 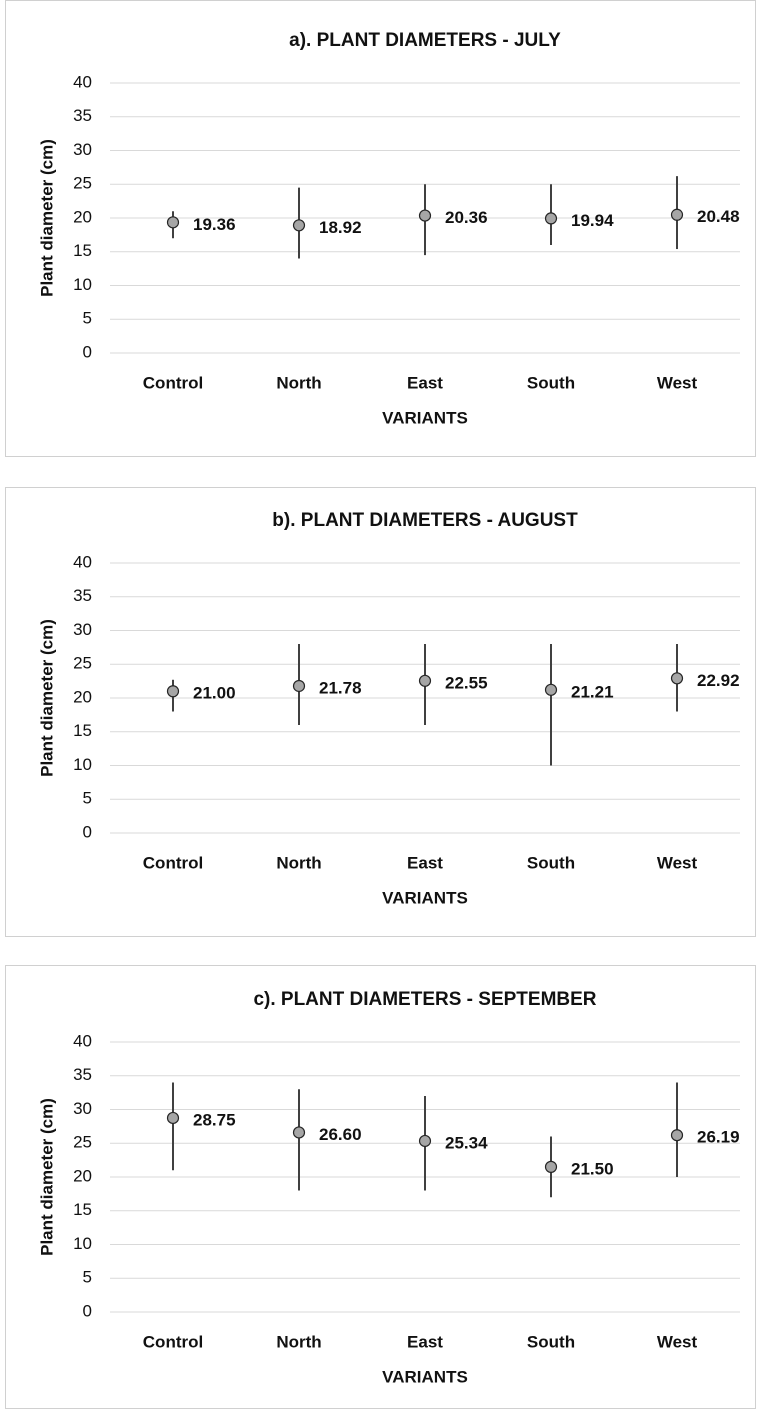 I want to click on chart-title: b). PLANT DIAMETERS - AUGUST, so click(x=425, y=520).